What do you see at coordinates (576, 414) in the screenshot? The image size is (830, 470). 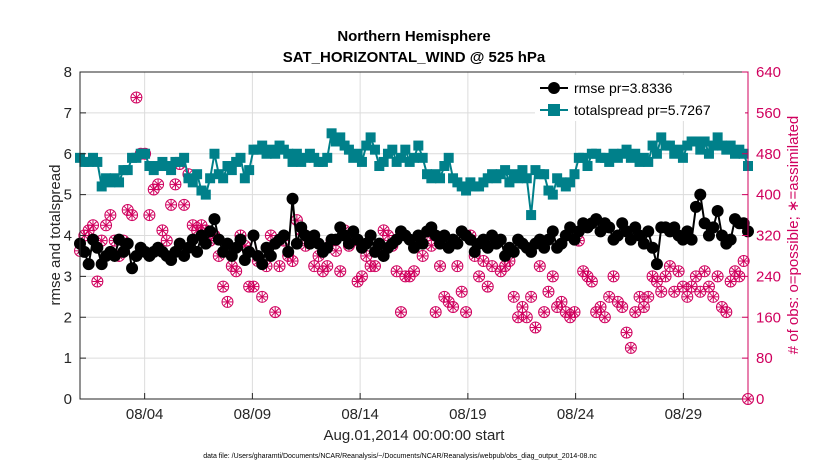 I see `x-tick-label: 08/24` at bounding box center [576, 414].